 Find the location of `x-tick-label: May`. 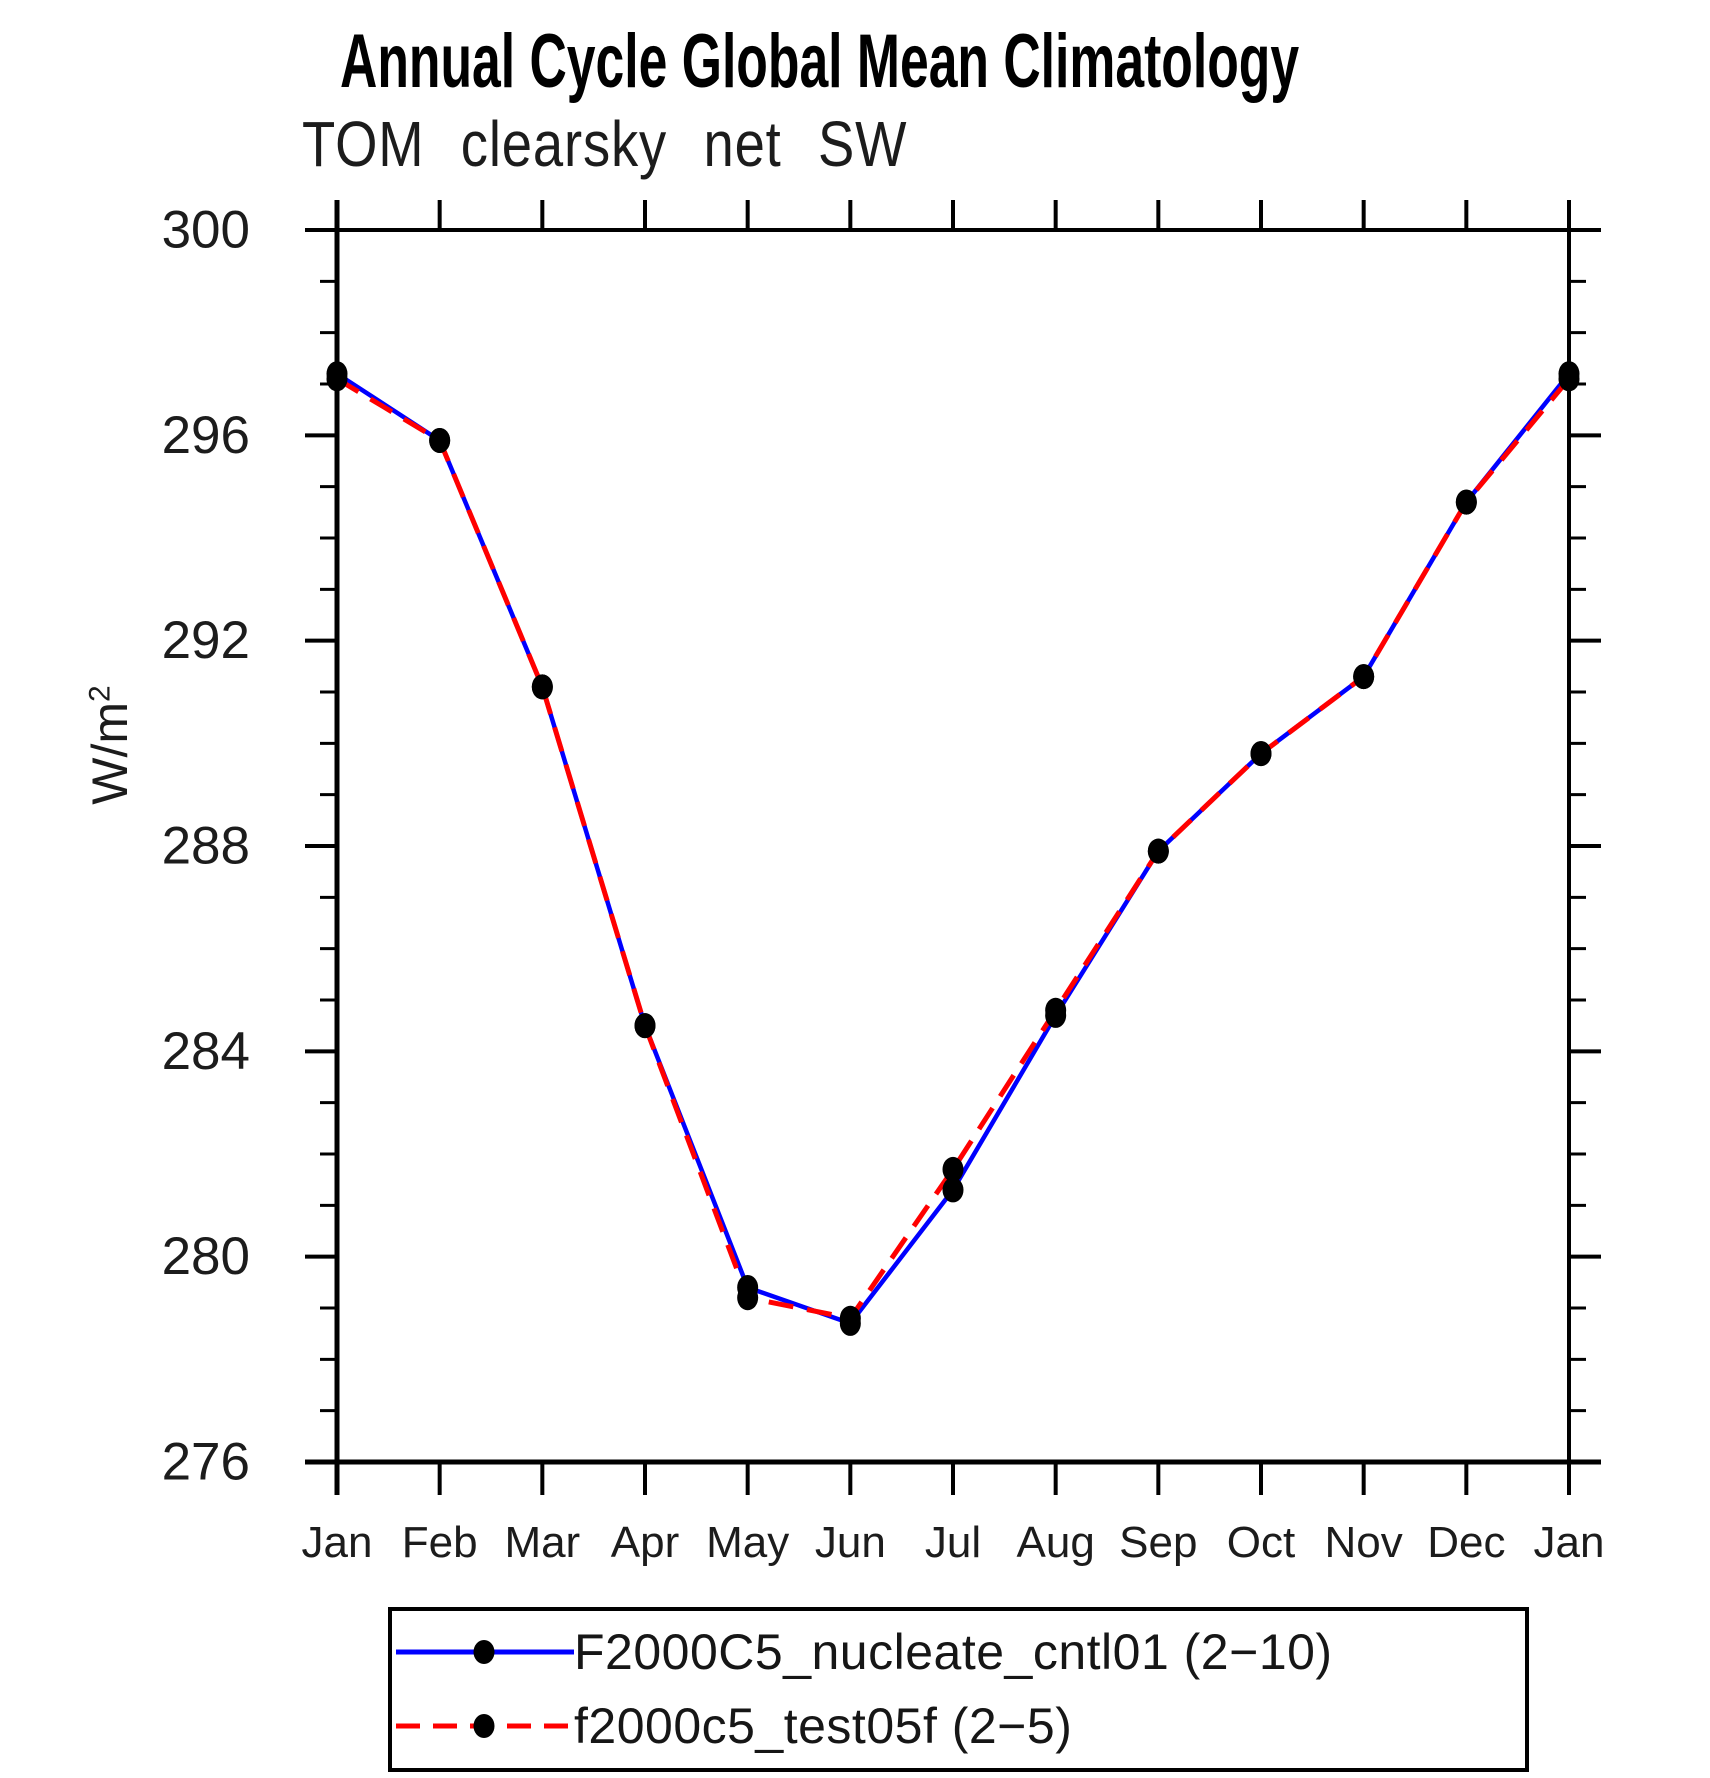

x-tick-label: May is located at coordinates (747, 1542).